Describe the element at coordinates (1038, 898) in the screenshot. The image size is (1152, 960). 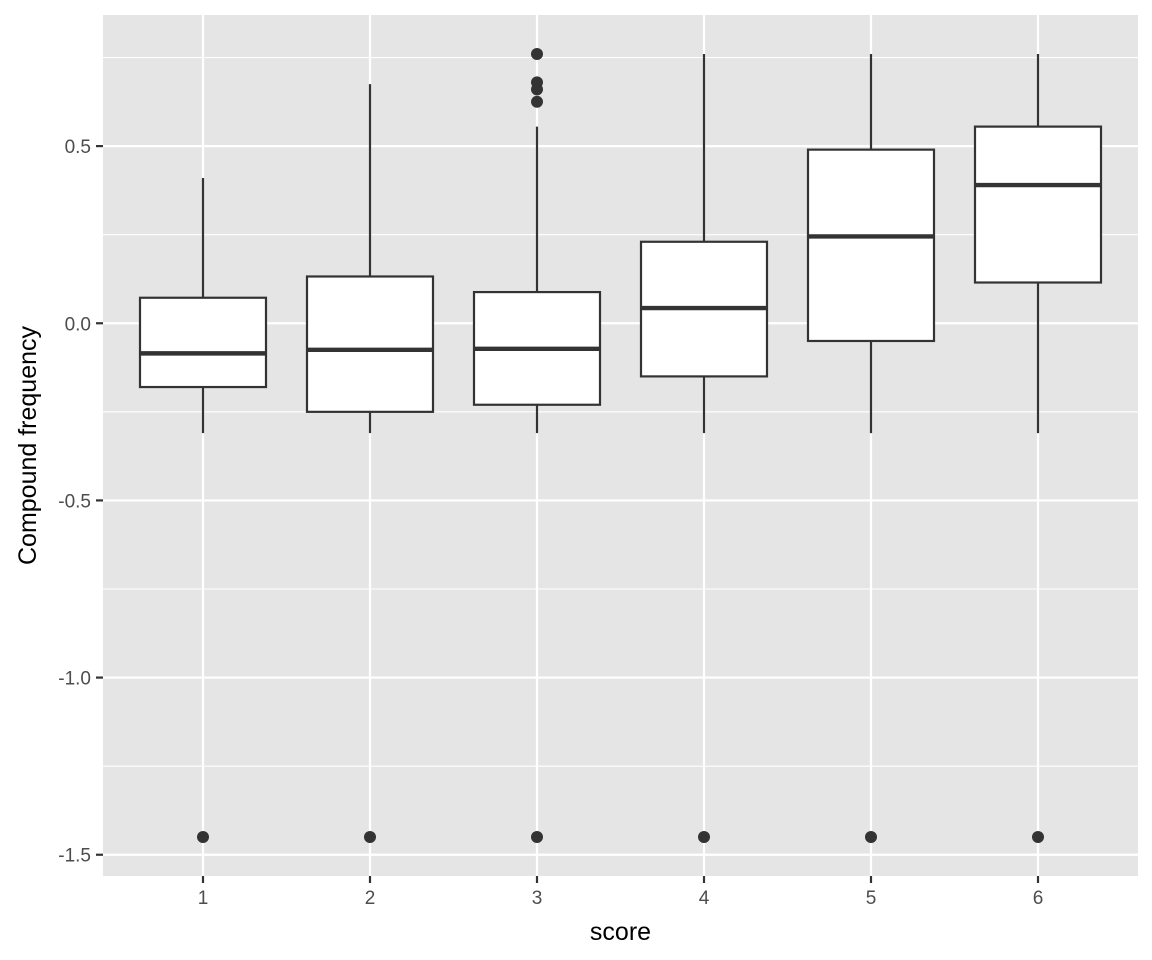
I see `x-tick-label: 6` at that location.